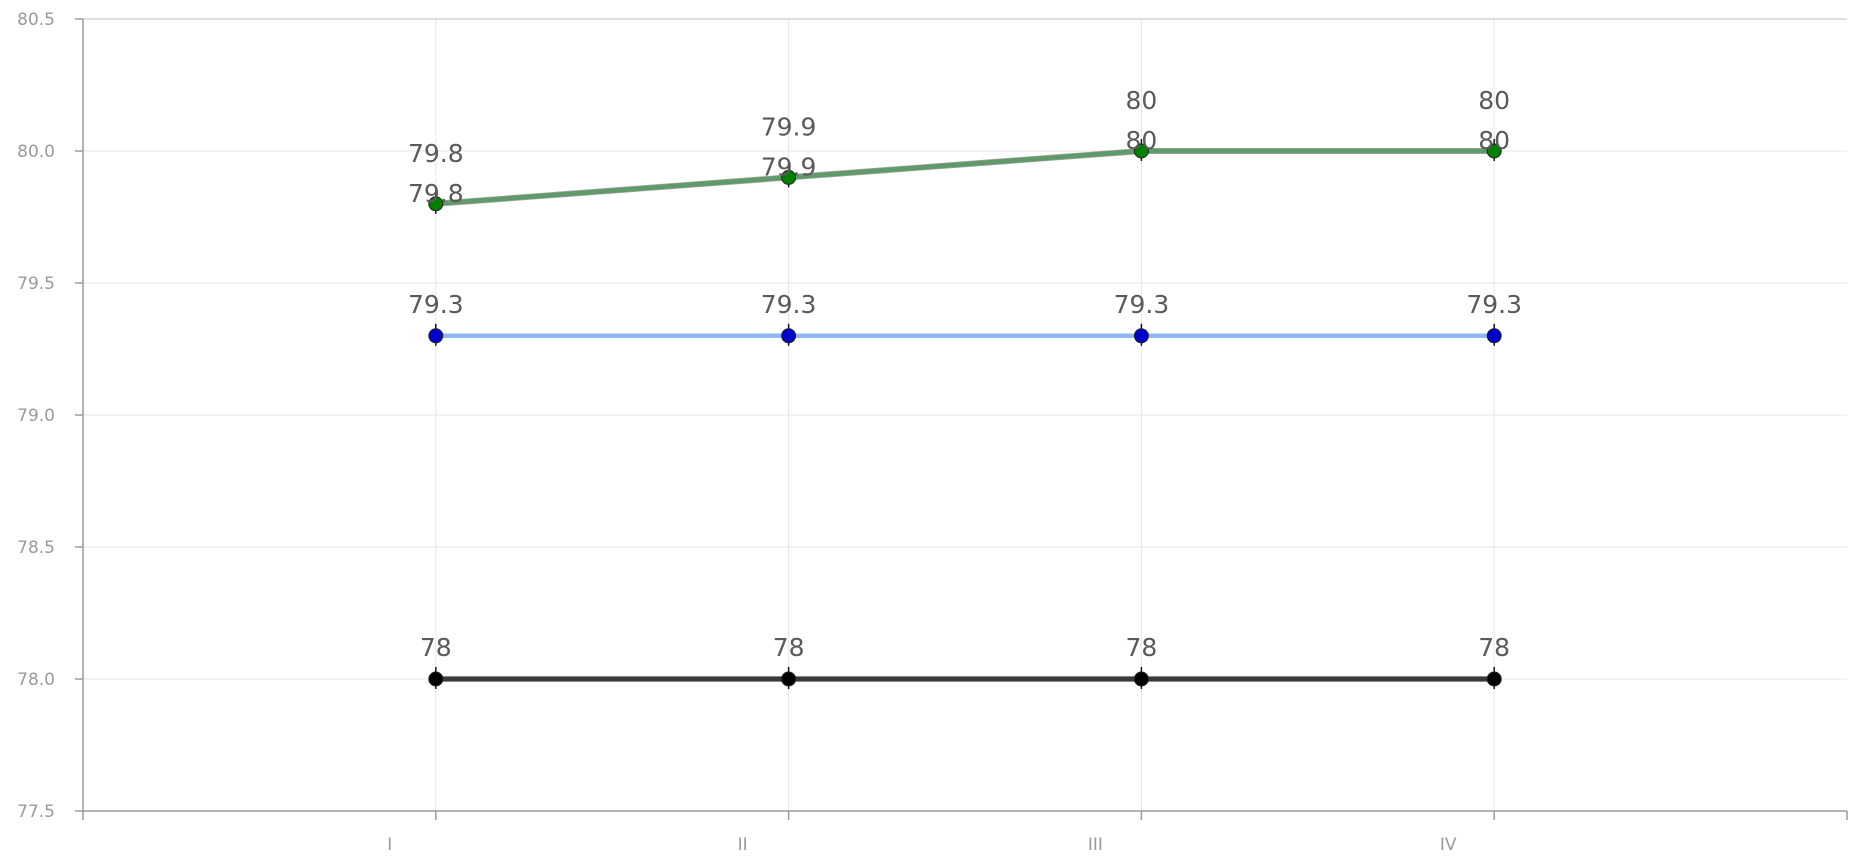 The image size is (1849, 861). Describe the element at coordinates (36, 812) in the screenshot. I see `y-tick-label: 77.5` at that location.